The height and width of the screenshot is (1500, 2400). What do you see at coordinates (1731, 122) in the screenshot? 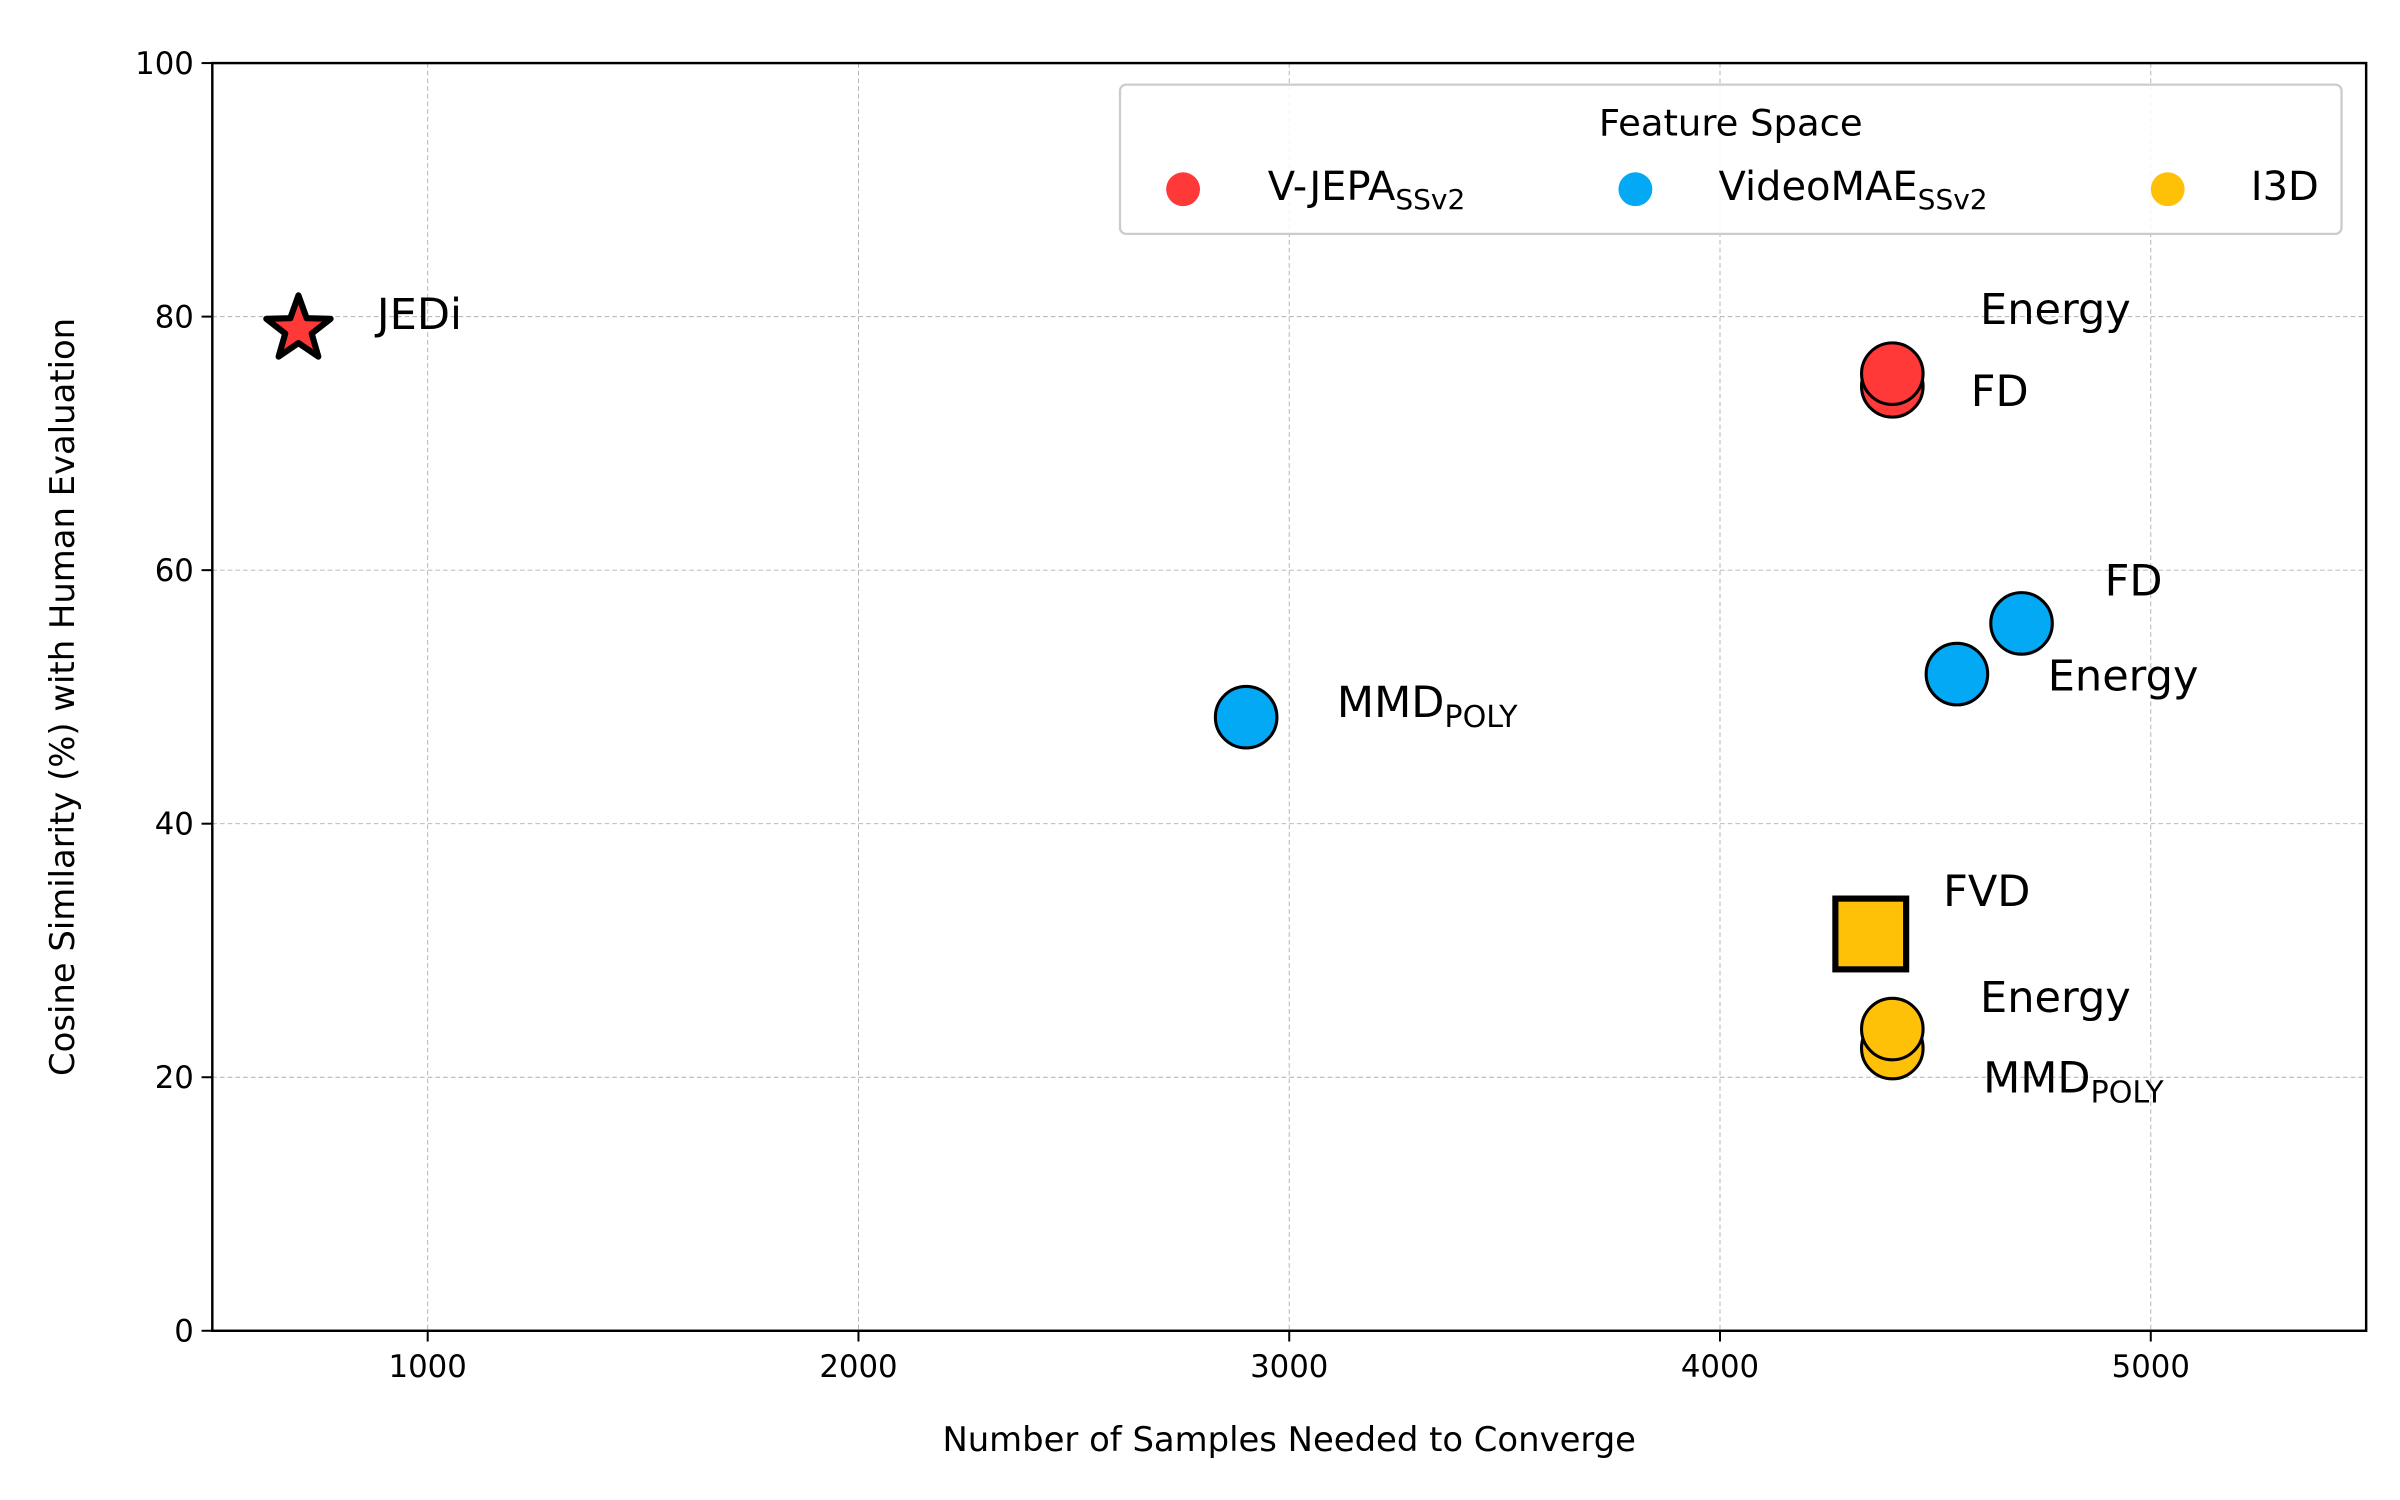
I see `legend-title: Feature Space` at bounding box center [1731, 122].